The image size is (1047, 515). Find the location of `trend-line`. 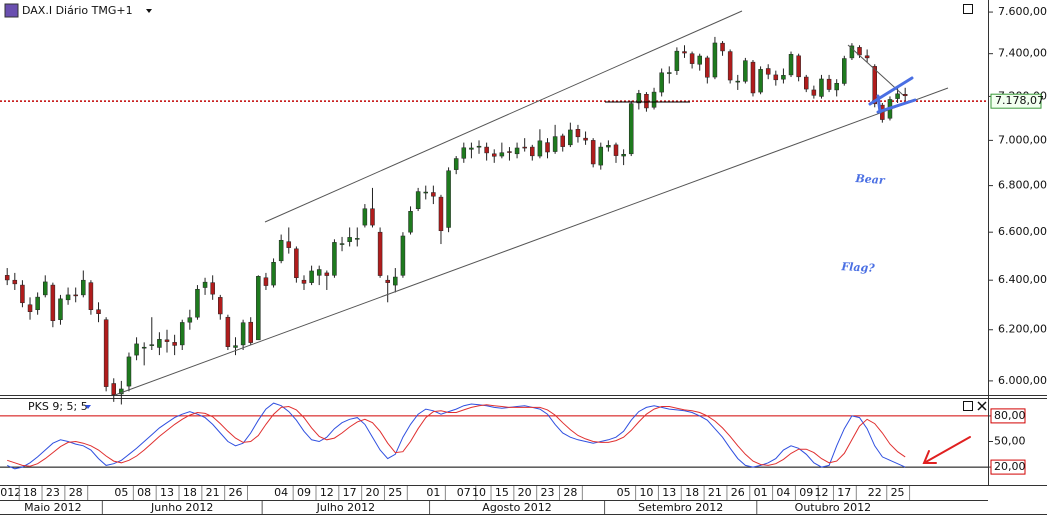

trend-line is located at coordinates (875, 70).